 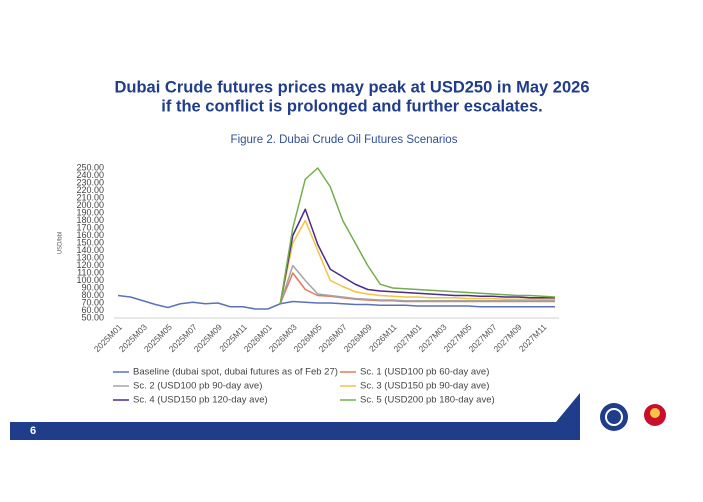 What do you see at coordinates (92, 295) in the screenshot?
I see `y-tick-label: 80.00` at bounding box center [92, 295].